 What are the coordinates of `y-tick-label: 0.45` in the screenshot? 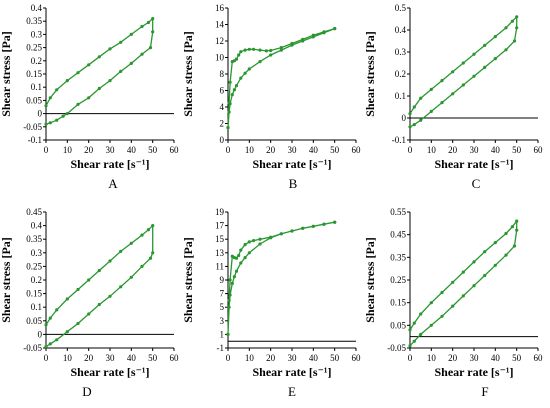 It's located at (34, 212).